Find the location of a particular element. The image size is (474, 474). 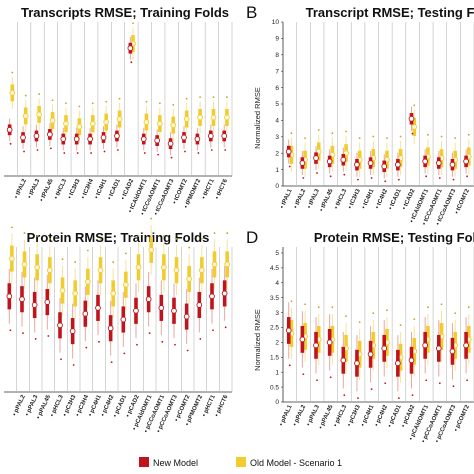

category-label: • tPAL45 is located at coordinates (327, 200).